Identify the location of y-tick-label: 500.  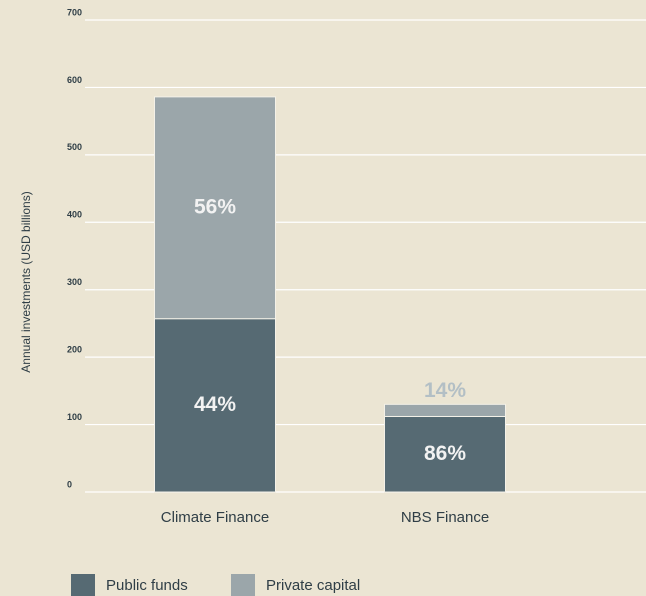
(74, 147).